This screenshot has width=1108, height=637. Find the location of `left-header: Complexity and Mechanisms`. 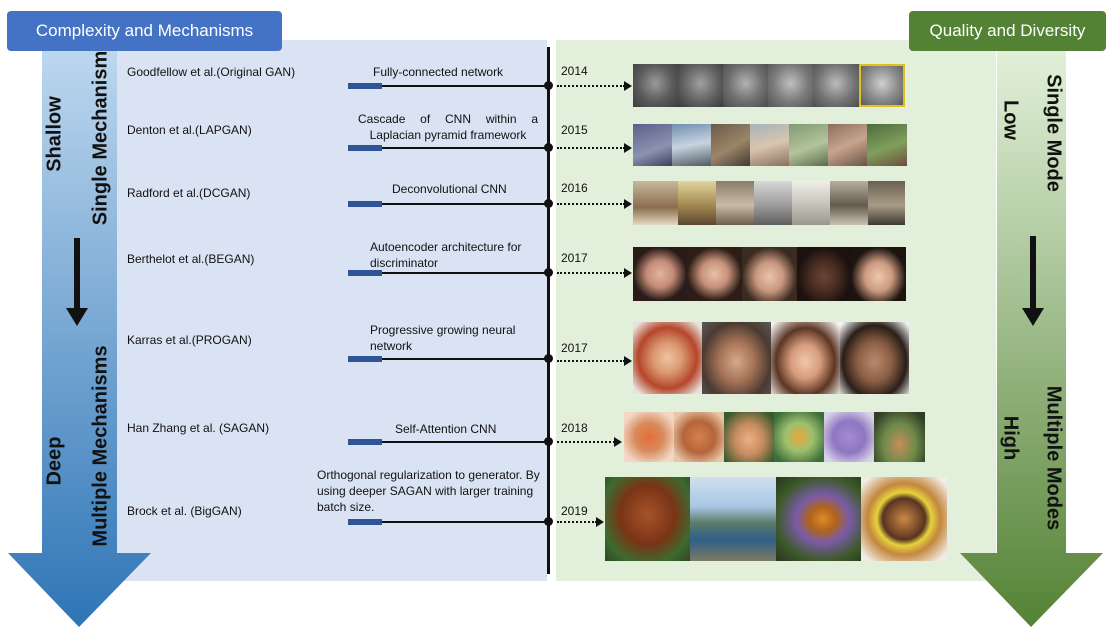

left-header: Complexity and Mechanisms is located at coordinates (144, 31).